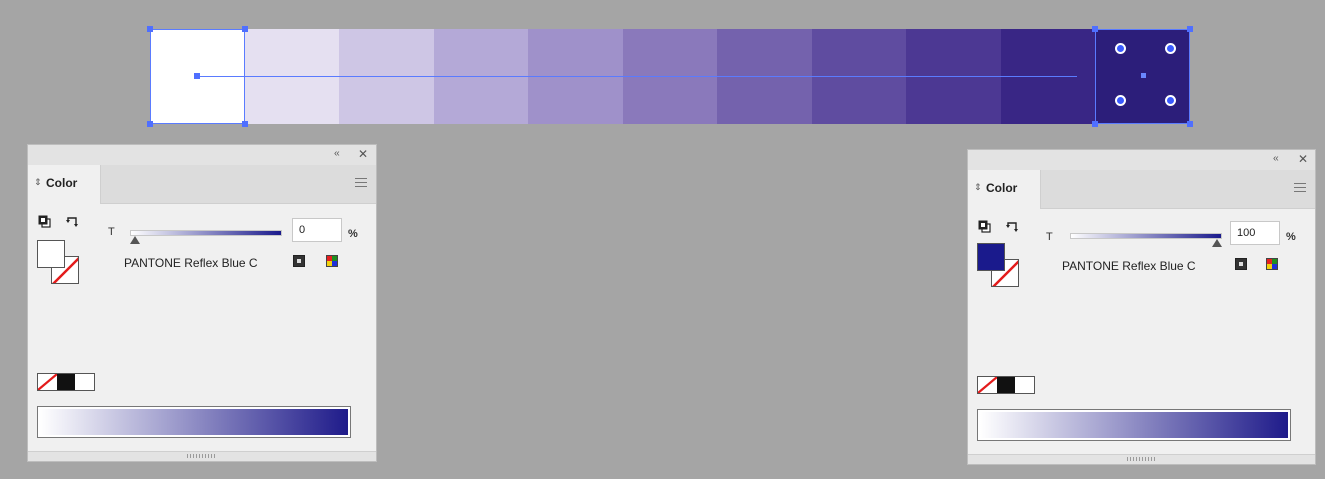 The height and width of the screenshot is (479, 1325). I want to click on spine-anchor-point, so click(197, 76).